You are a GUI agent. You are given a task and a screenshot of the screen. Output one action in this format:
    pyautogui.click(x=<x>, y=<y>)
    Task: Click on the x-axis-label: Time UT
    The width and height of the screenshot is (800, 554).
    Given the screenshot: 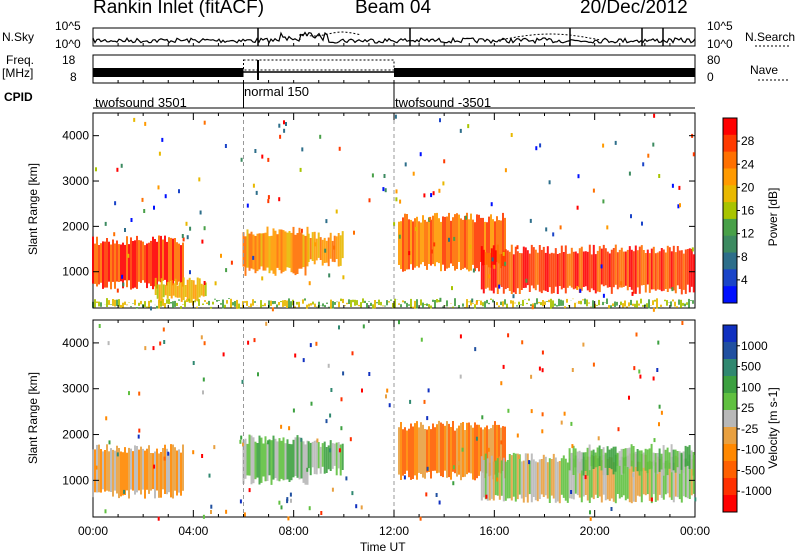 What is the action you would take?
    pyautogui.click(x=383, y=547)
    